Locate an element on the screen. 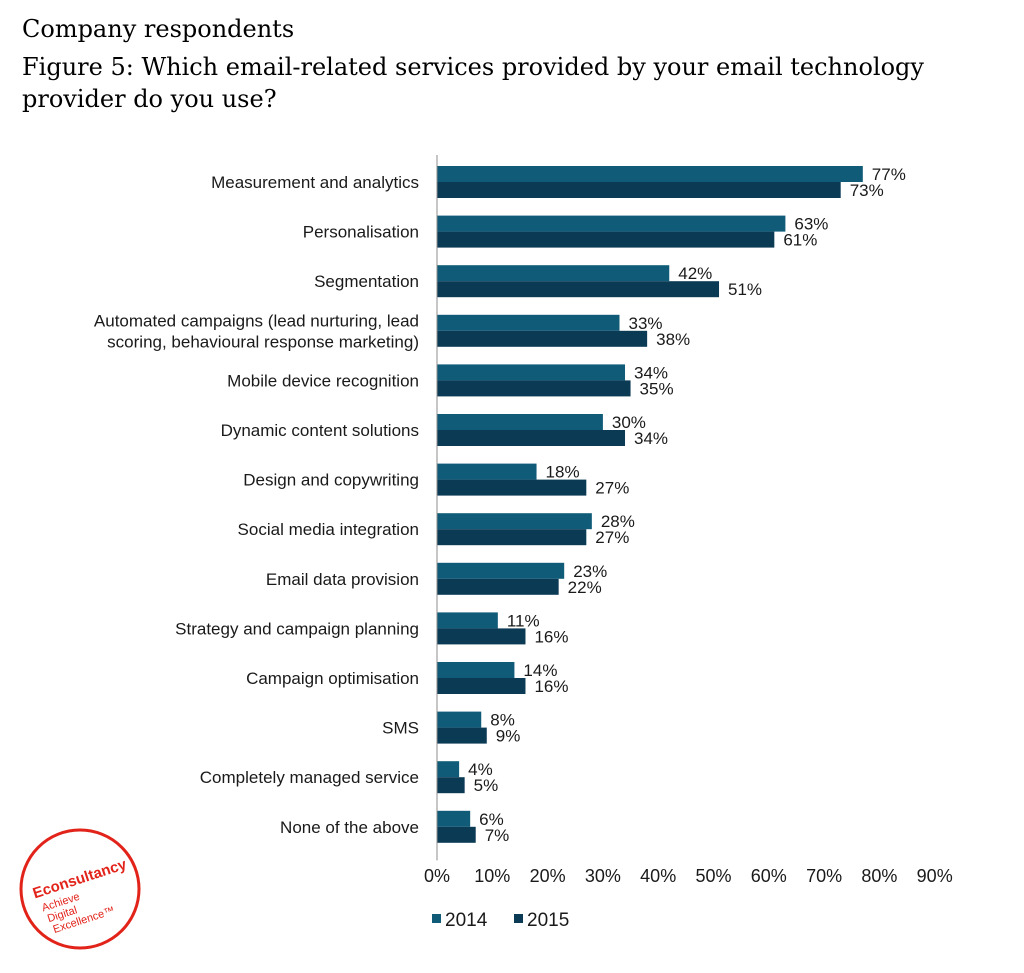 The width and height of the screenshot is (1024, 973). category-label-line: Social media integration is located at coordinates (328, 529).